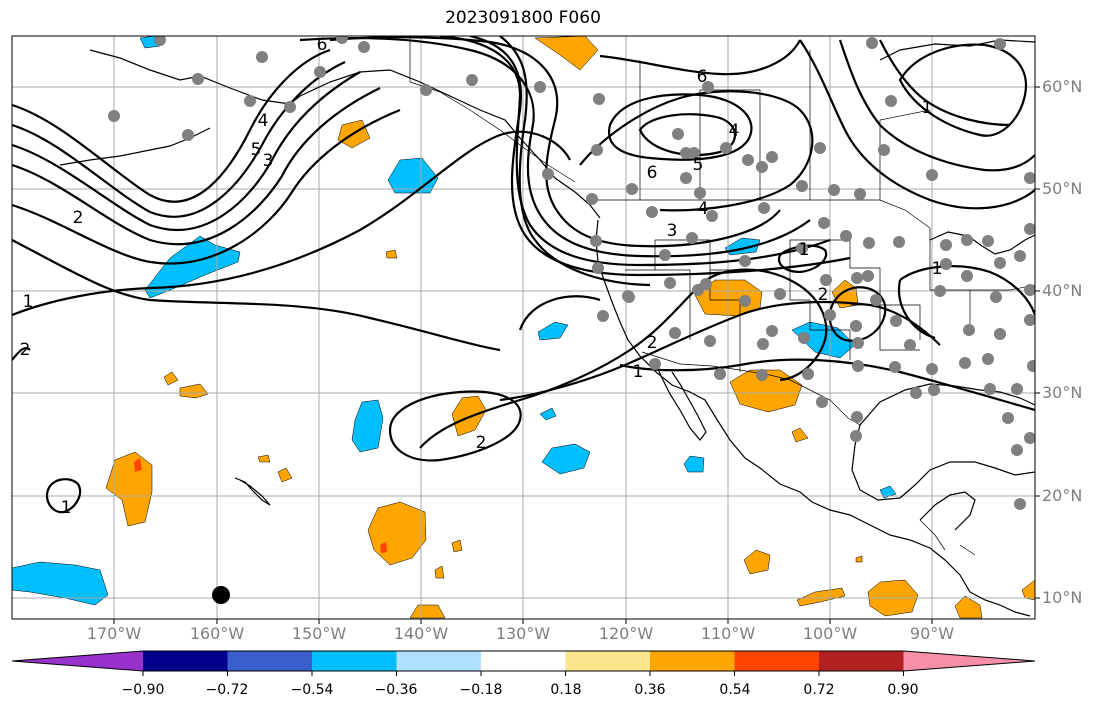 Image resolution: width=1102 pixels, height=710 pixels. Describe the element at coordinates (1062, 495) in the screenshot. I see `lat-label: 20°N` at that location.